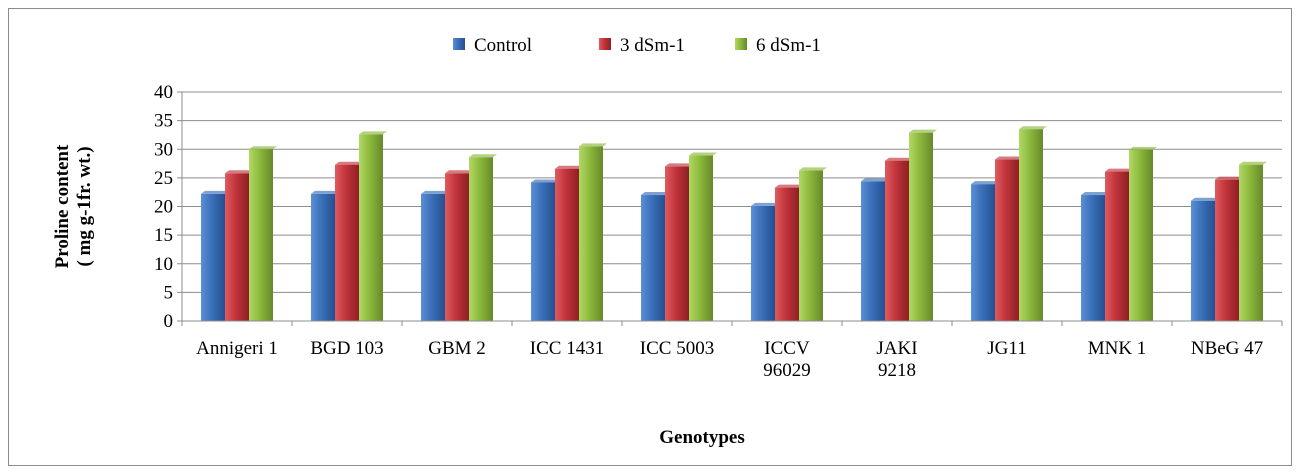 This screenshot has height=476, width=1302. Describe the element at coordinates (163, 207) in the screenshot. I see `y-tick-label: 20` at that location.